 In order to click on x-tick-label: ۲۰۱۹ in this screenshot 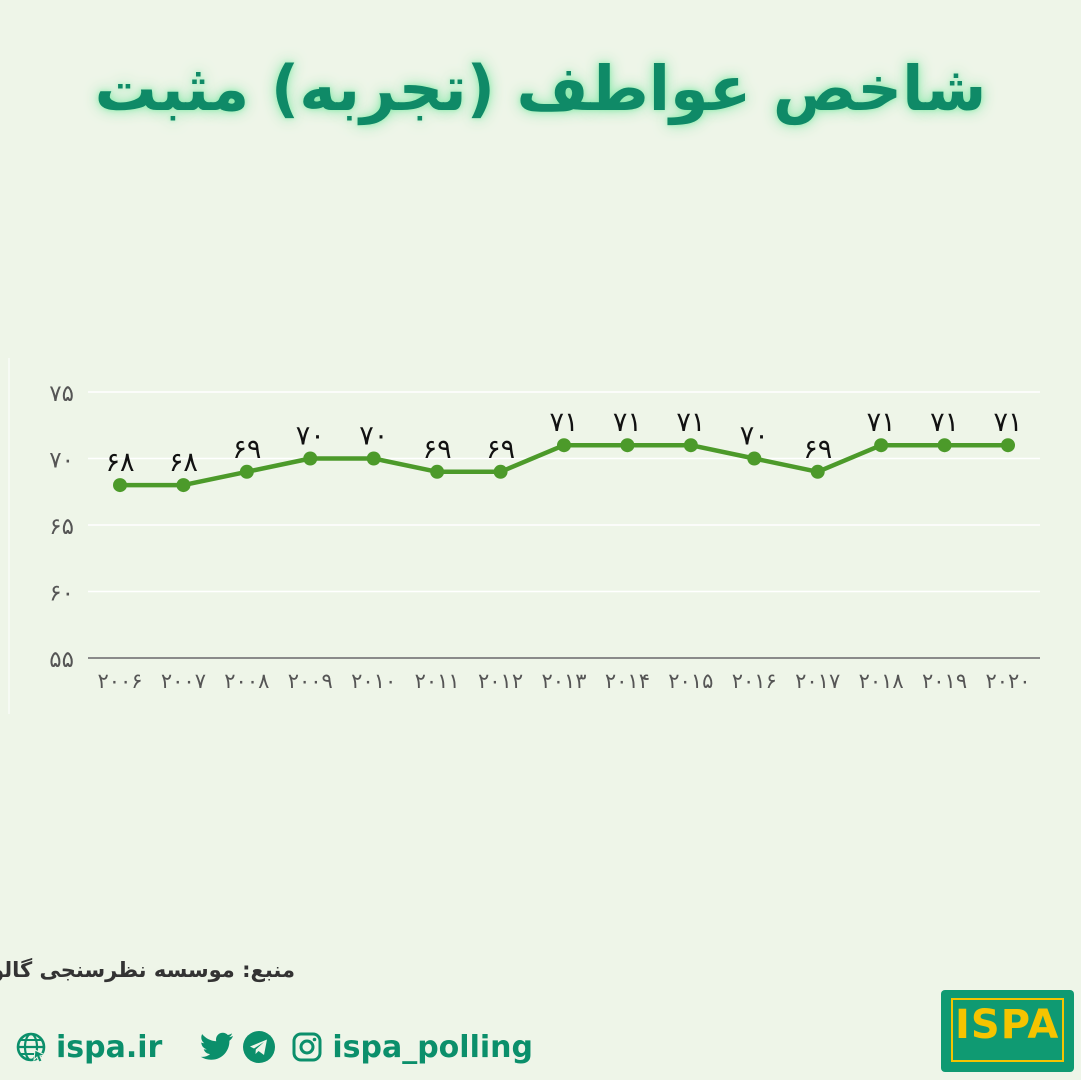, I will do `click(944, 681)`.